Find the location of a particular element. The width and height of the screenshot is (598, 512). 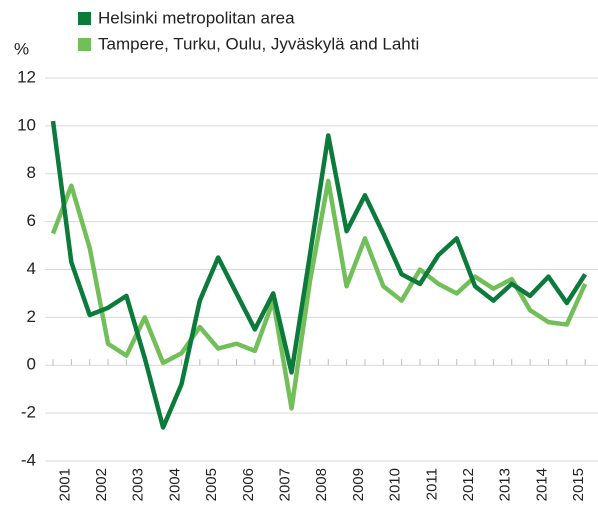

y-tick-label: 6 is located at coordinates (31, 220).